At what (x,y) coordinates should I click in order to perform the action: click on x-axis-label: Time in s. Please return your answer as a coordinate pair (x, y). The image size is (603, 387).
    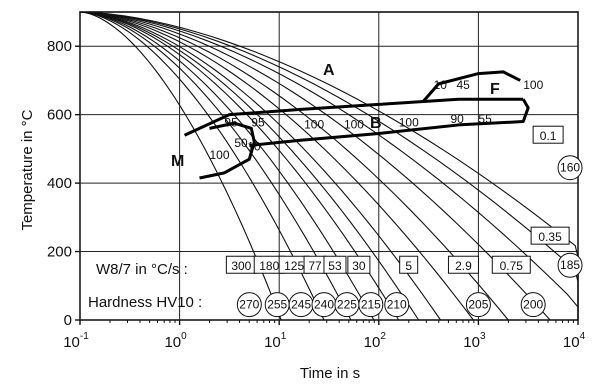
    Looking at the image, I should click on (330, 373).